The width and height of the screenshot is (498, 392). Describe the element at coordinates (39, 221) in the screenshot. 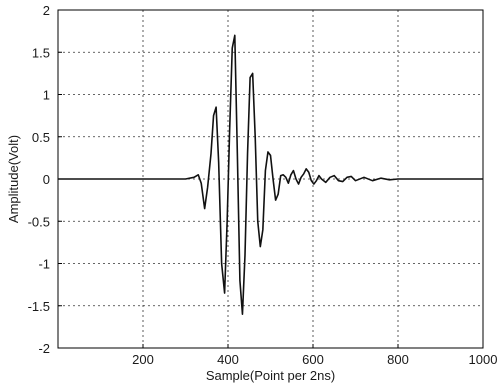

I see `y-tick-label: -0.5` at that location.